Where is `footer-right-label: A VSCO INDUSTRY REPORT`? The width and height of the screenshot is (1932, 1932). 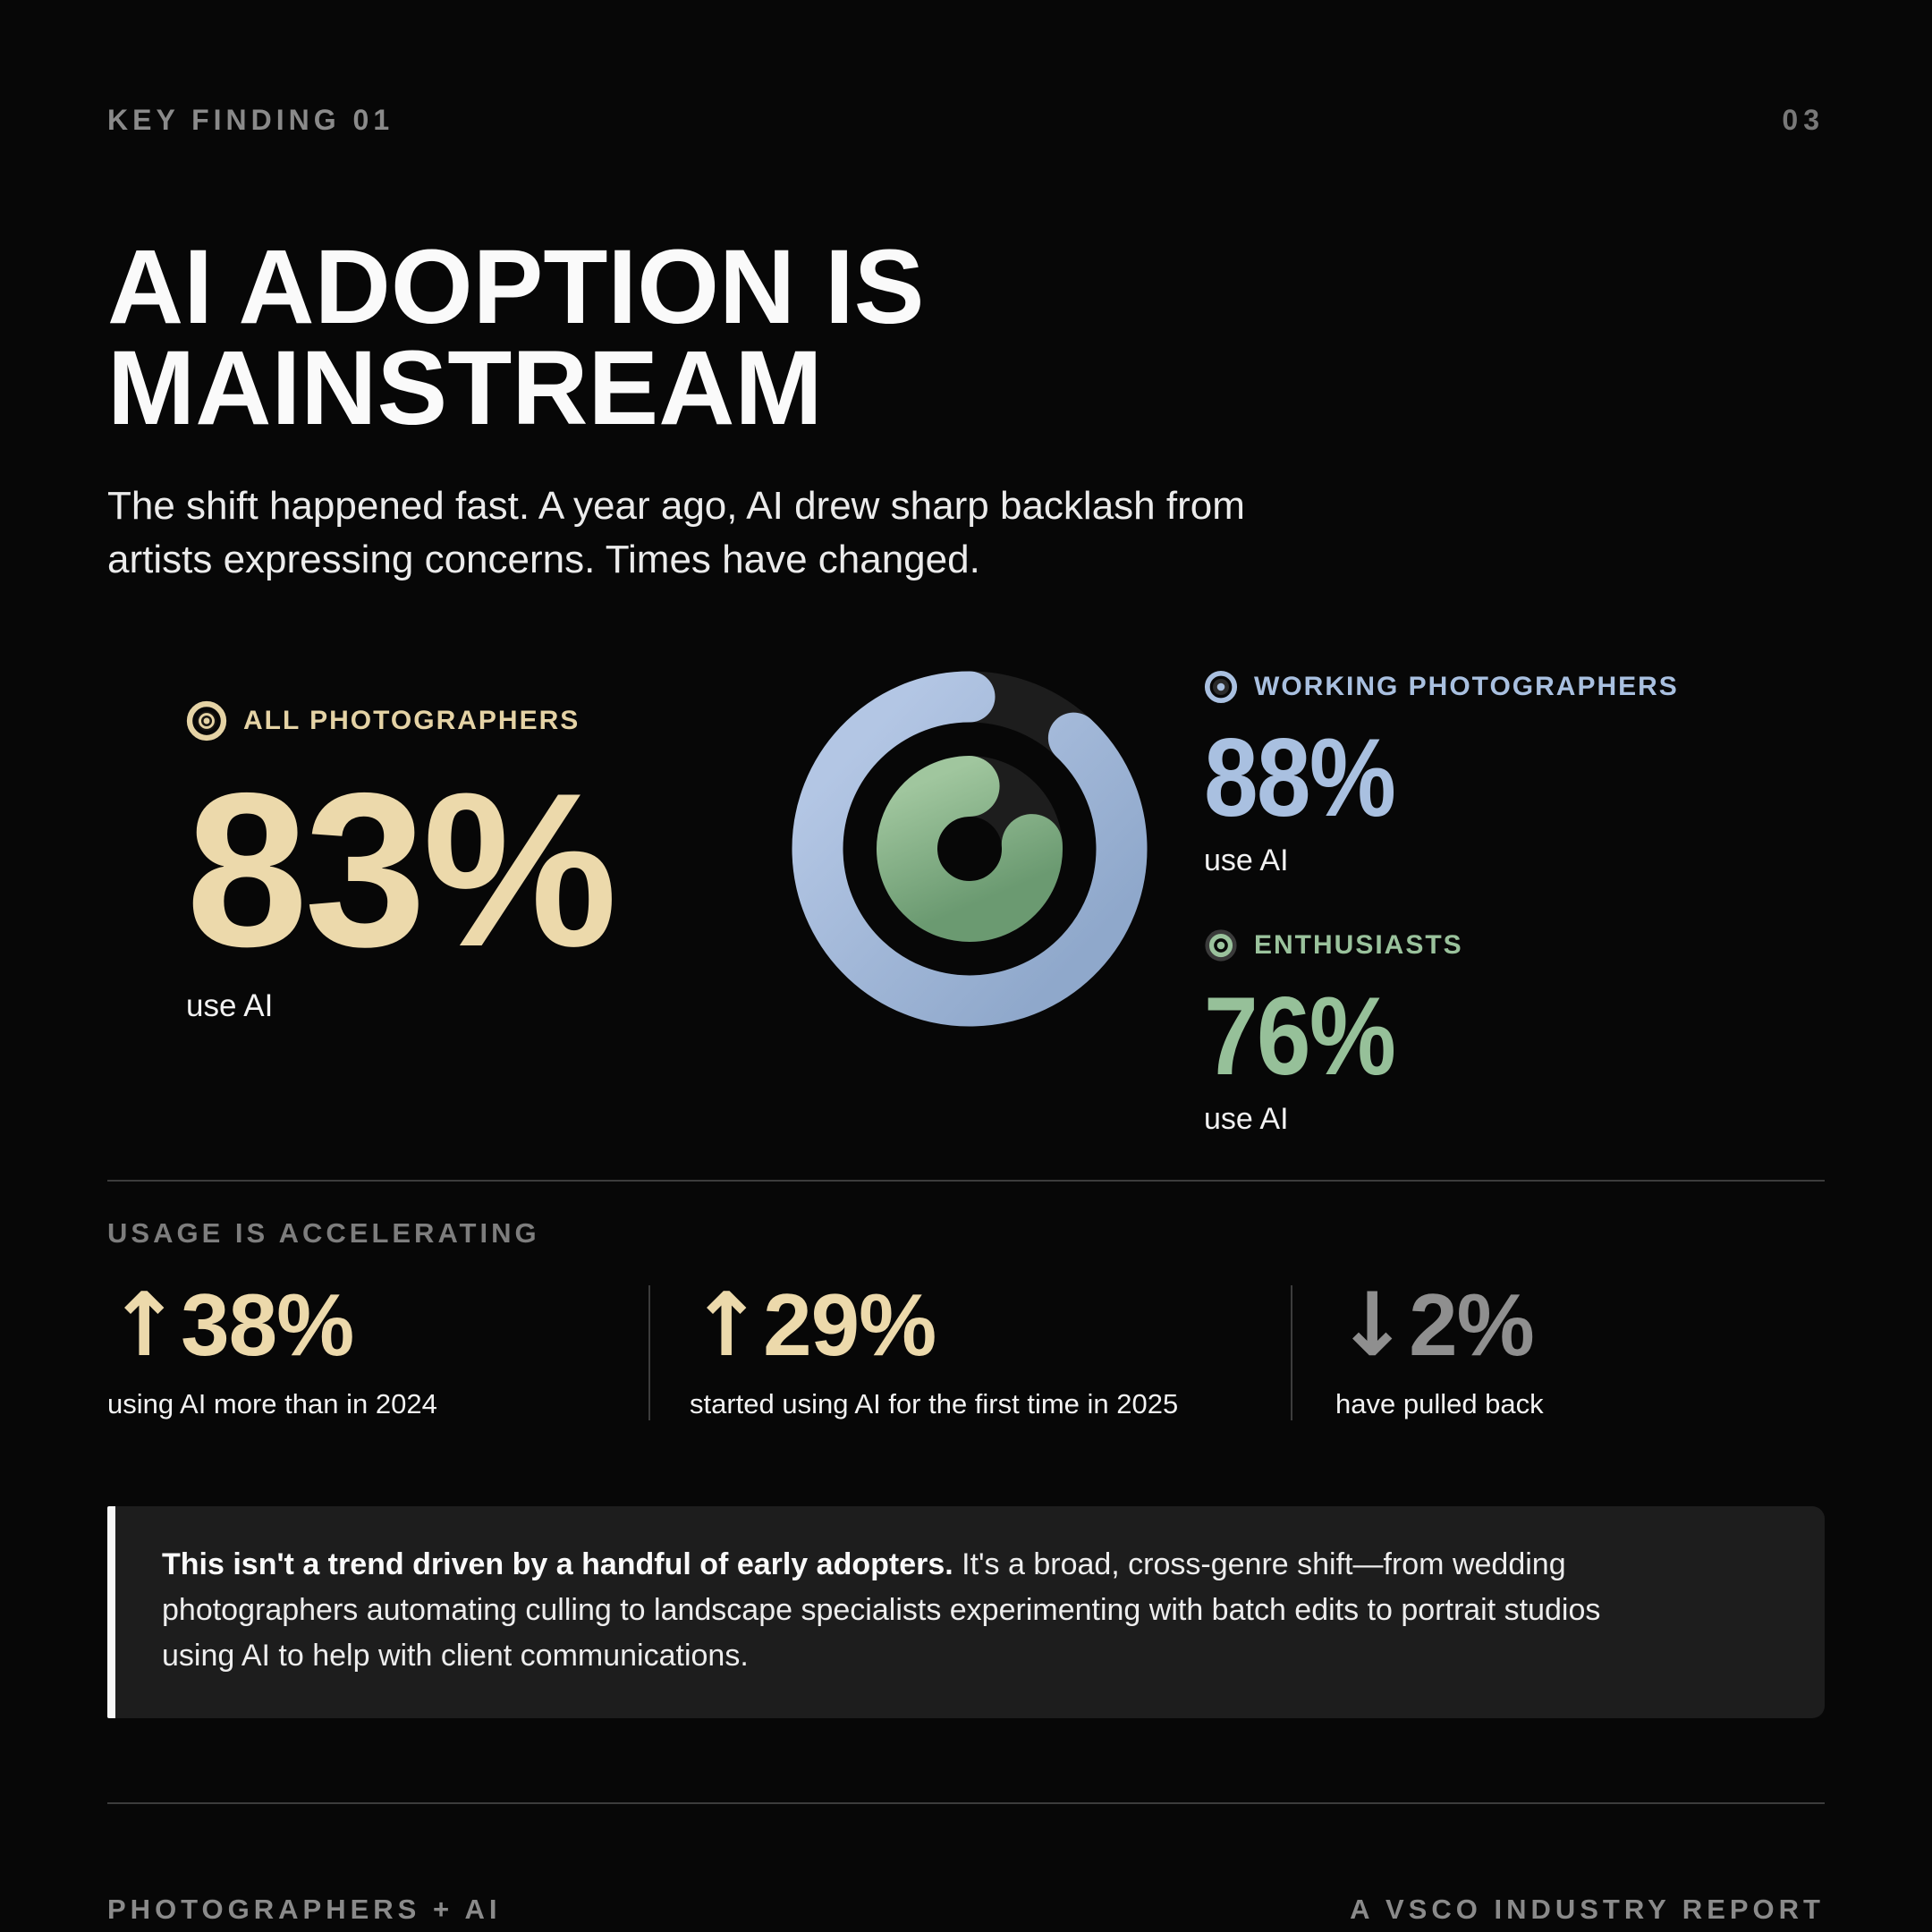 footer-right-label: A VSCO INDUSTRY REPORT is located at coordinates (1587, 1910).